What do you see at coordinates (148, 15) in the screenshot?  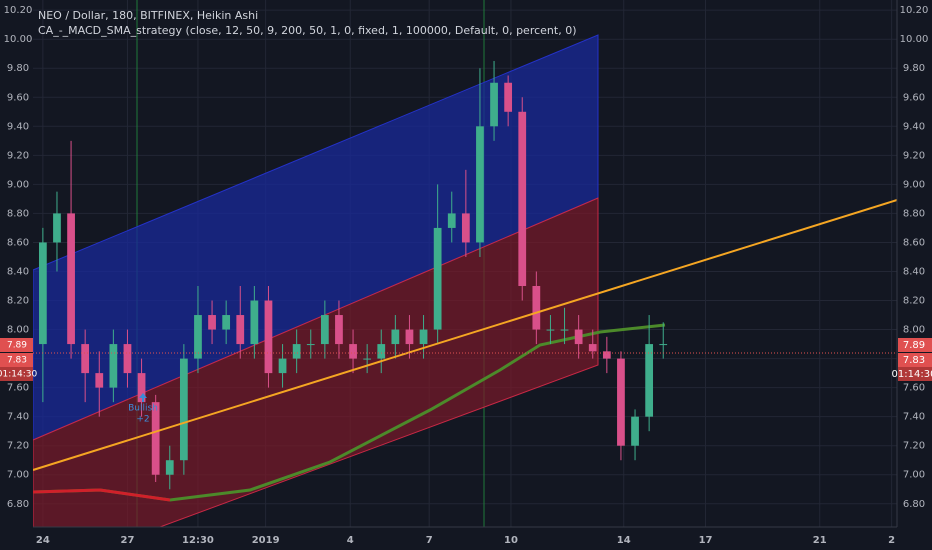 I see `chart-title: NEO / Dollar, 180, BITFINEX, Heikin Ashi` at bounding box center [148, 15].